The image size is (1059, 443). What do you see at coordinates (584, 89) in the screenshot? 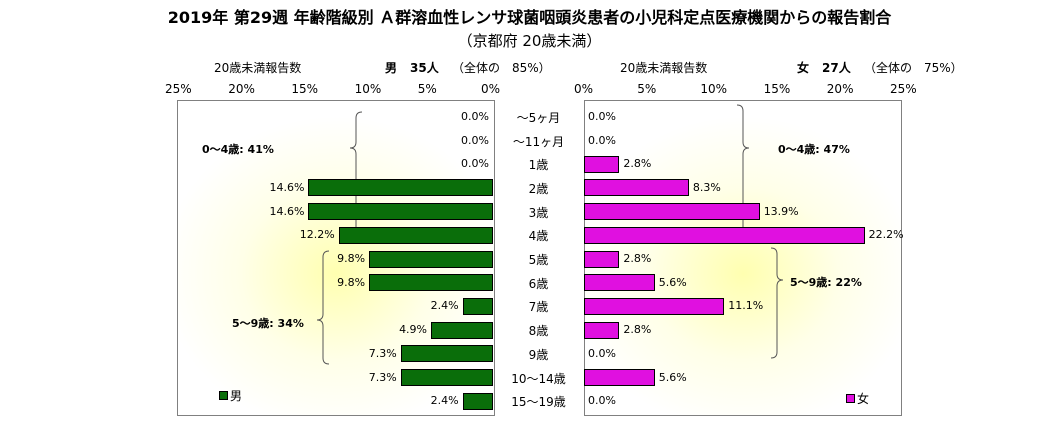
I see `right-tick-label: 0%` at bounding box center [584, 89].